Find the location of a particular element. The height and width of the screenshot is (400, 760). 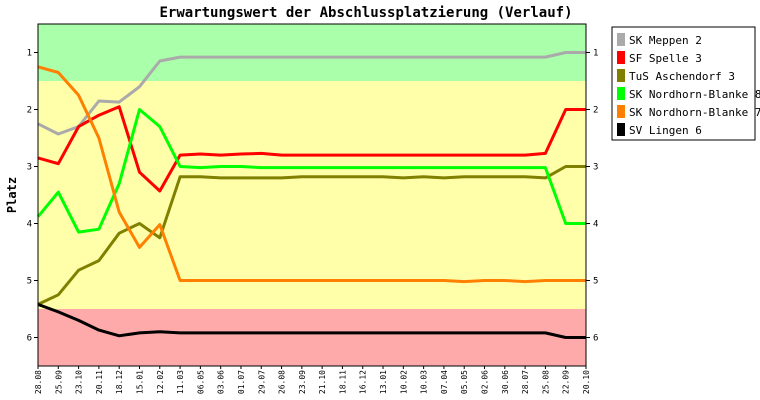

y-tick-label-left-1: 1 is located at coordinates (29, 54).